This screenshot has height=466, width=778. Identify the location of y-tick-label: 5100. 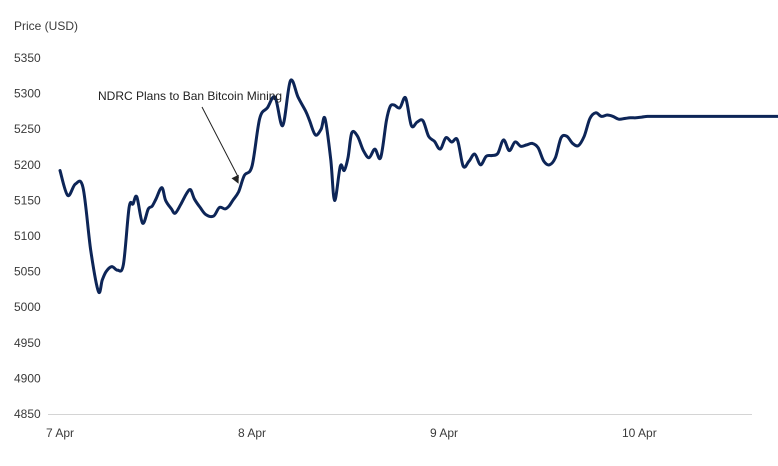
(27, 236).